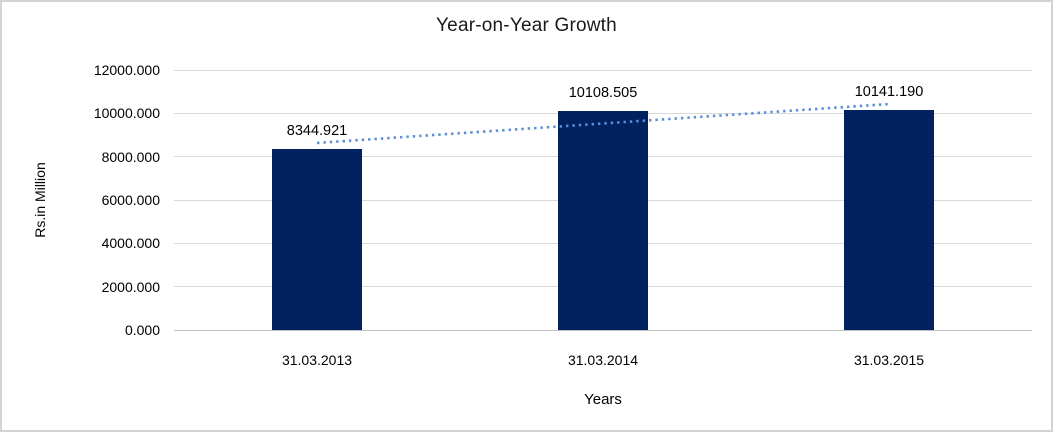 Image resolution: width=1053 pixels, height=432 pixels. I want to click on y-axis-tick-label: 0.000, so click(142, 330).